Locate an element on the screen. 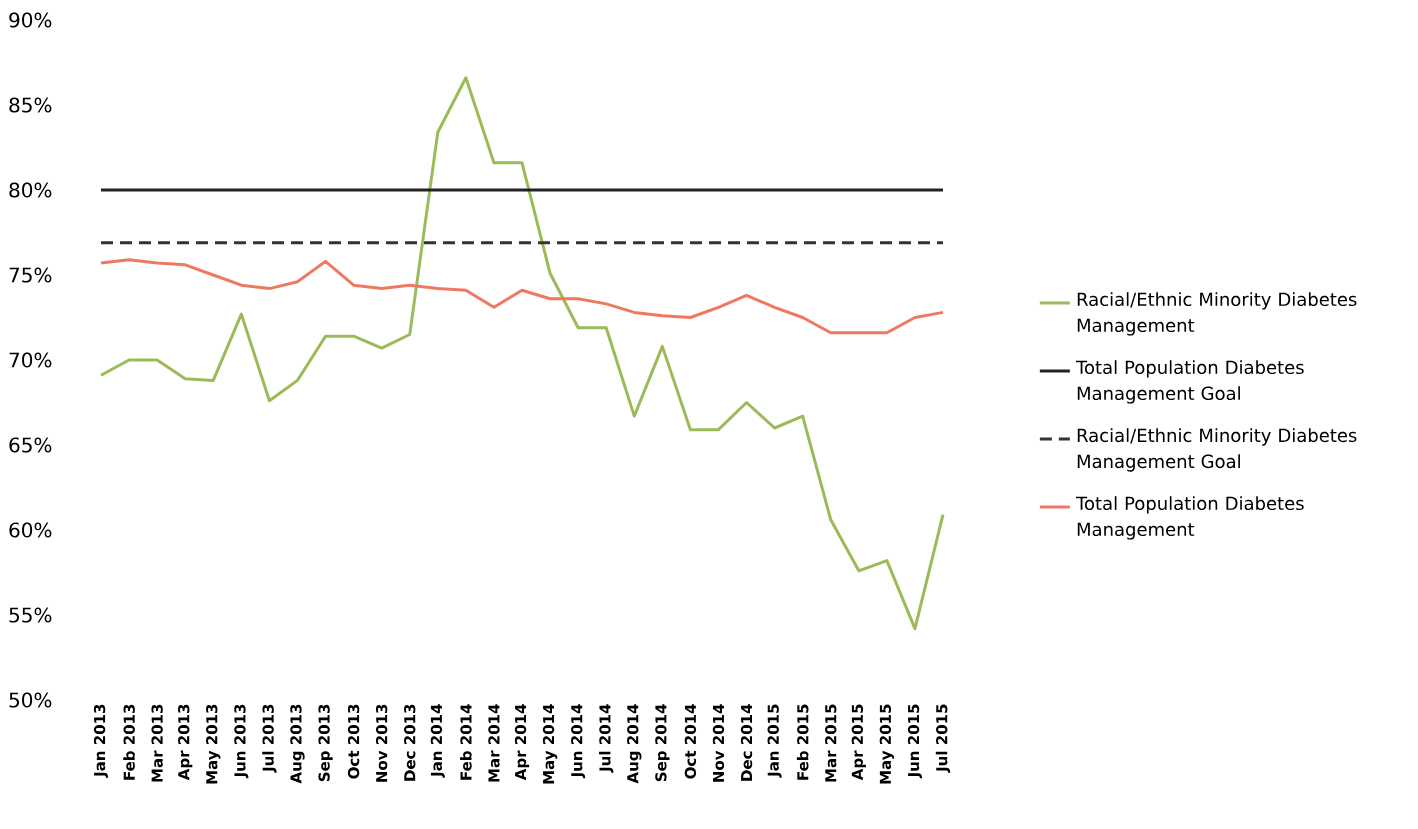 The image size is (1418, 829). y-tick-label: 80% is located at coordinates (30, 190).